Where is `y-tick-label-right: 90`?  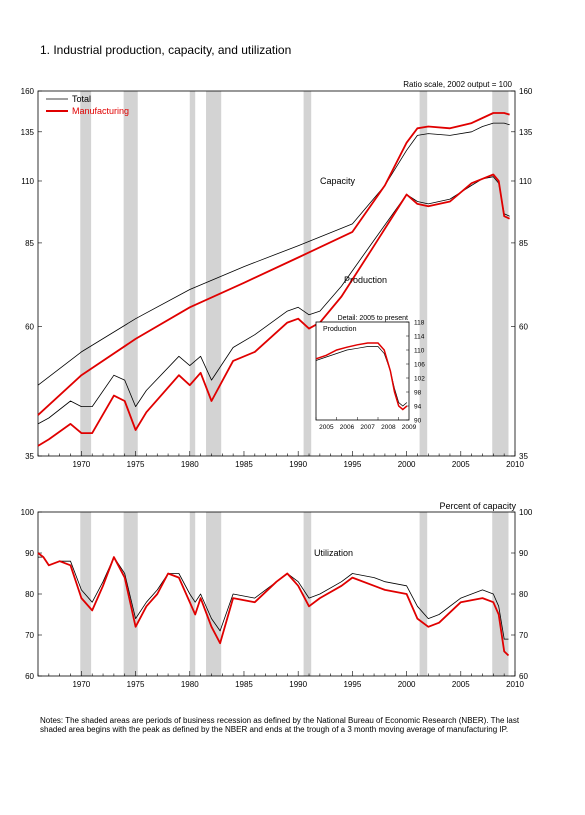 y-tick-label-right: 90 is located at coordinates (523, 553).